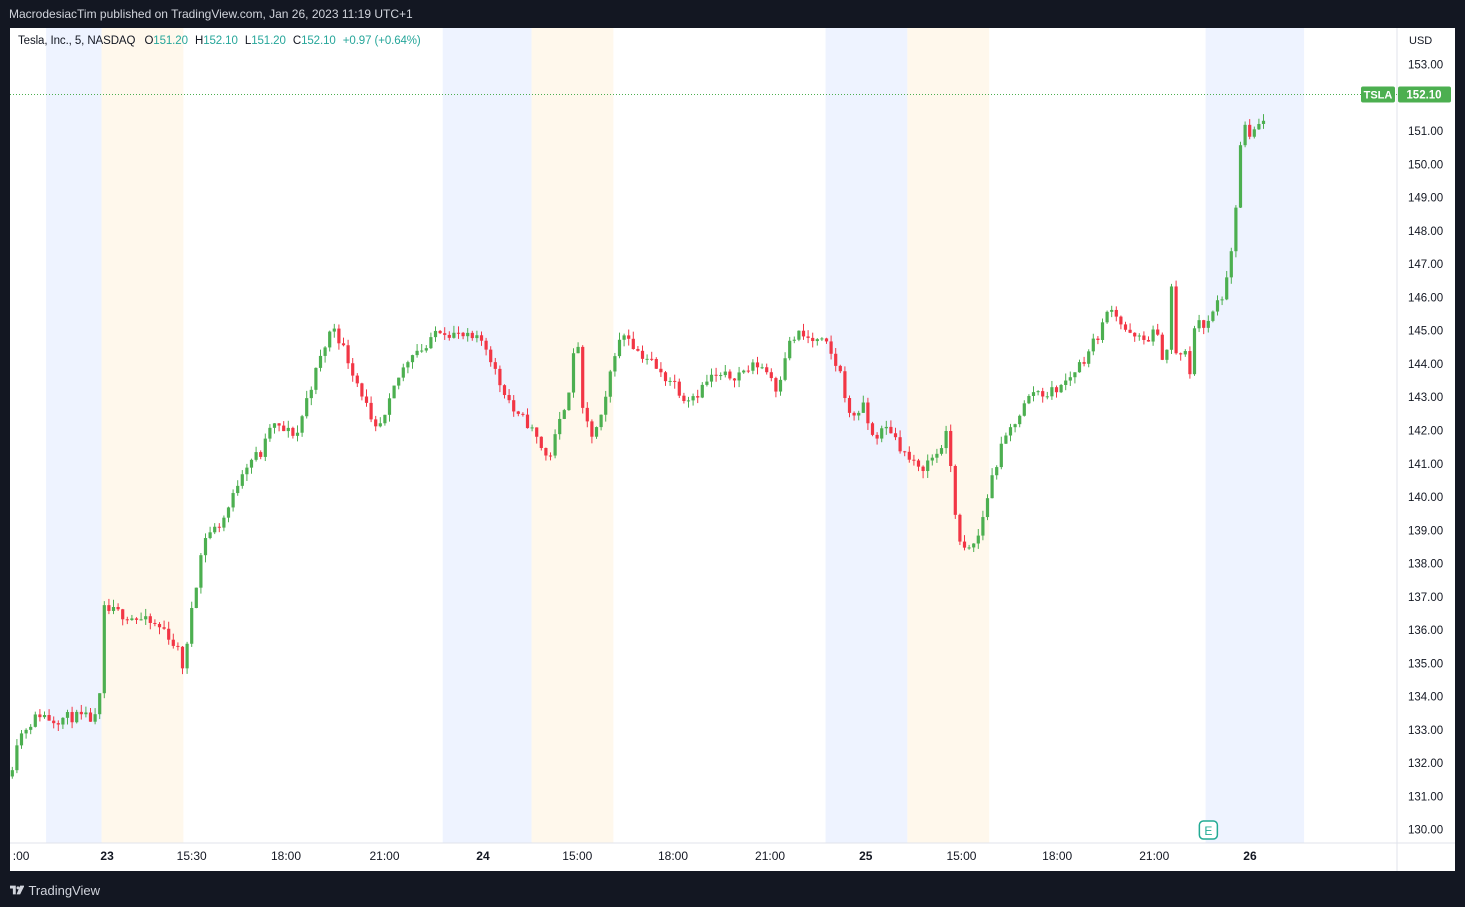  I want to click on price-tick-label: 145.00, so click(1425, 332).